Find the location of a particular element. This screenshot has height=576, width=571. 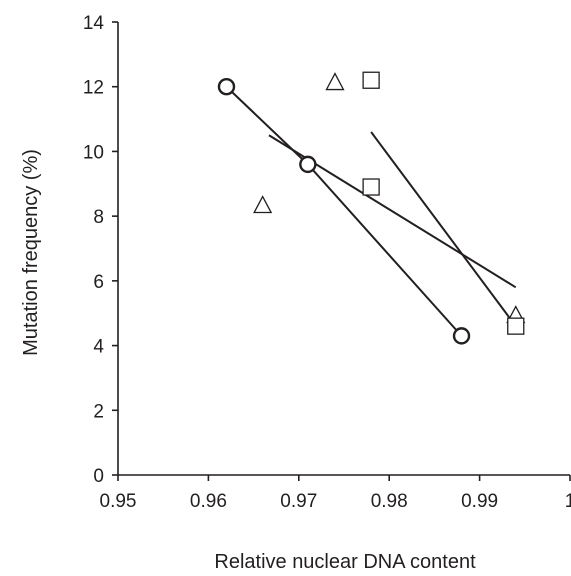

y-tick-label: 12 is located at coordinates (93, 88).